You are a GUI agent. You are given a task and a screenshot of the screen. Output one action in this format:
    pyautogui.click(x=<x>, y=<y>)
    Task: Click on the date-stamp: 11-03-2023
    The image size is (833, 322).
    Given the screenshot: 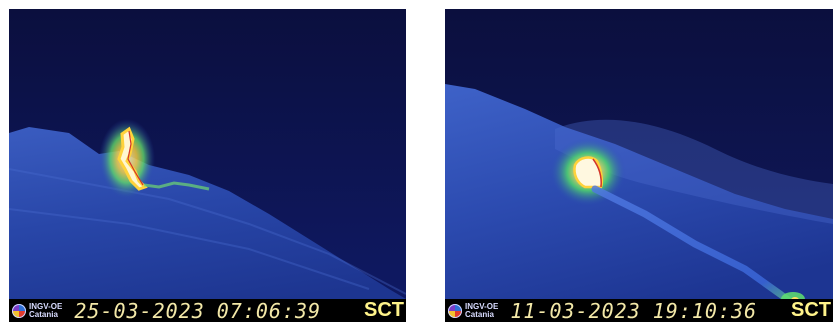 What is the action you would take?
    pyautogui.click(x=575, y=310)
    